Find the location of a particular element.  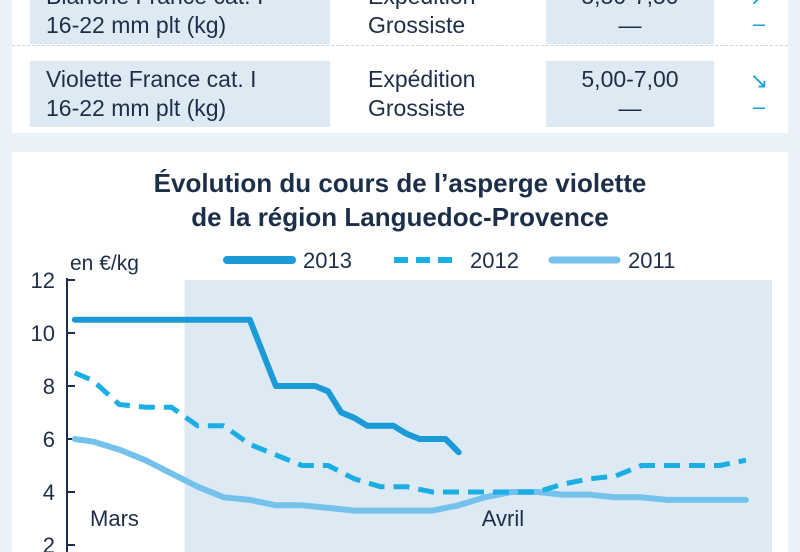

price-cell: 5,50-7,50 — is located at coordinates (630, 22).